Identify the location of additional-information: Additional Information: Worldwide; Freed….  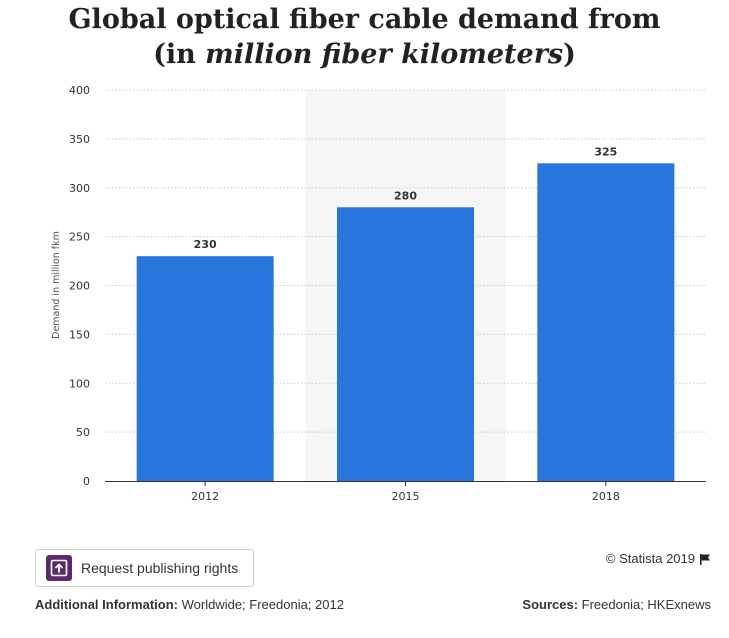
(189, 604).